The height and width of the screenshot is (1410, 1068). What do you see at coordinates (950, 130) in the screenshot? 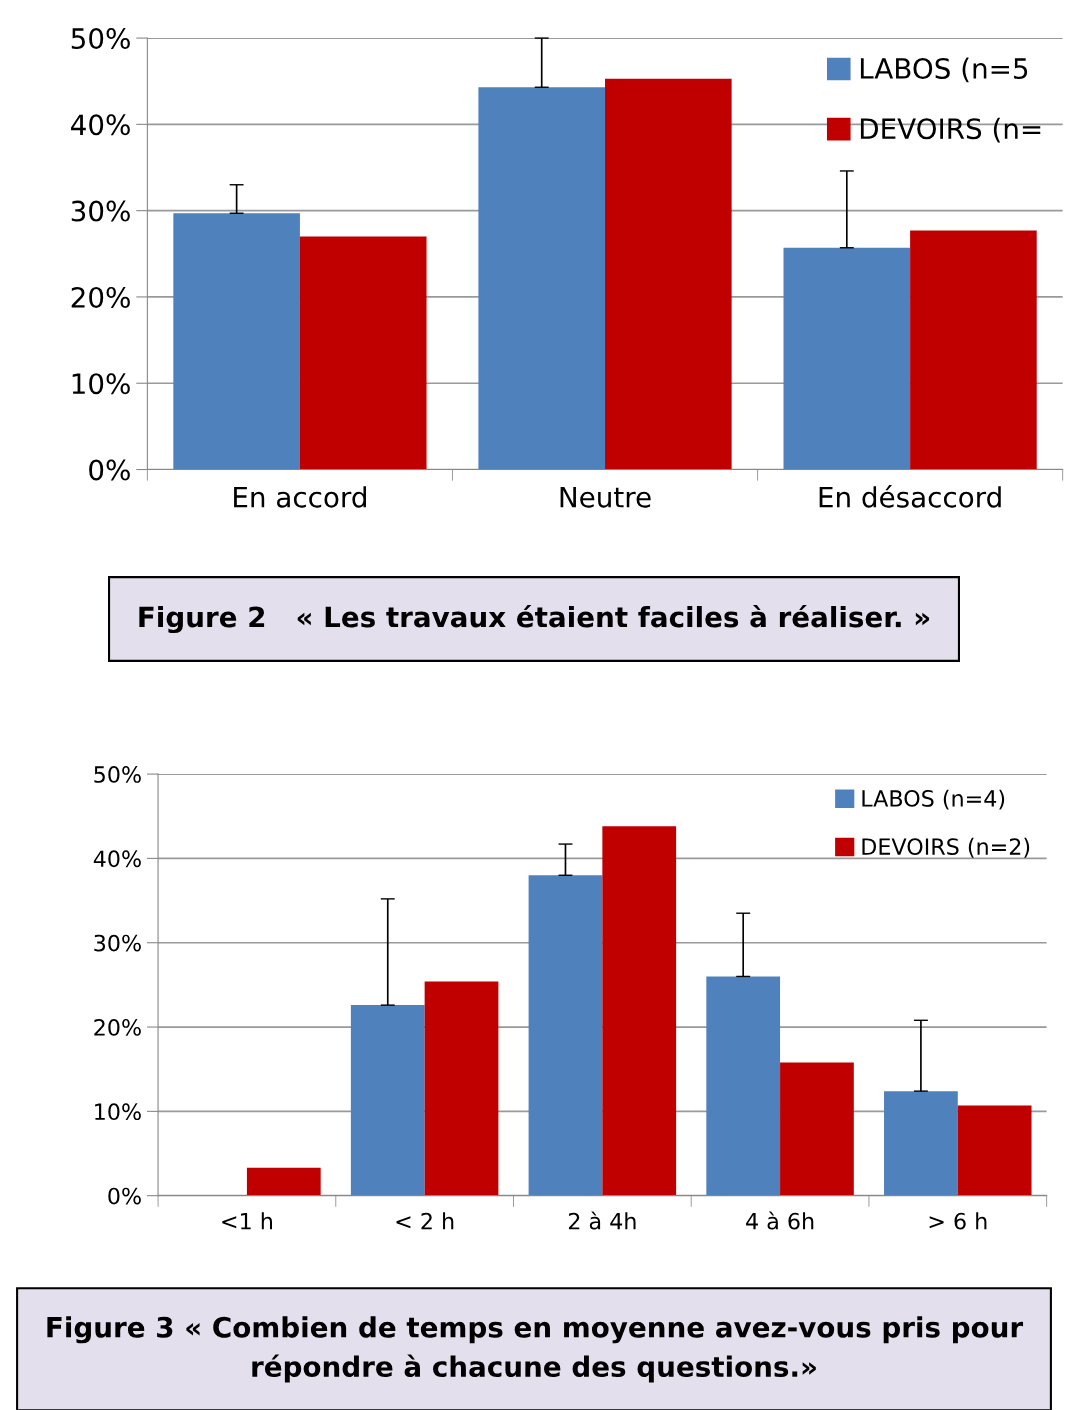
I see `legend-label: DEVOIRS (n=` at bounding box center [950, 130].